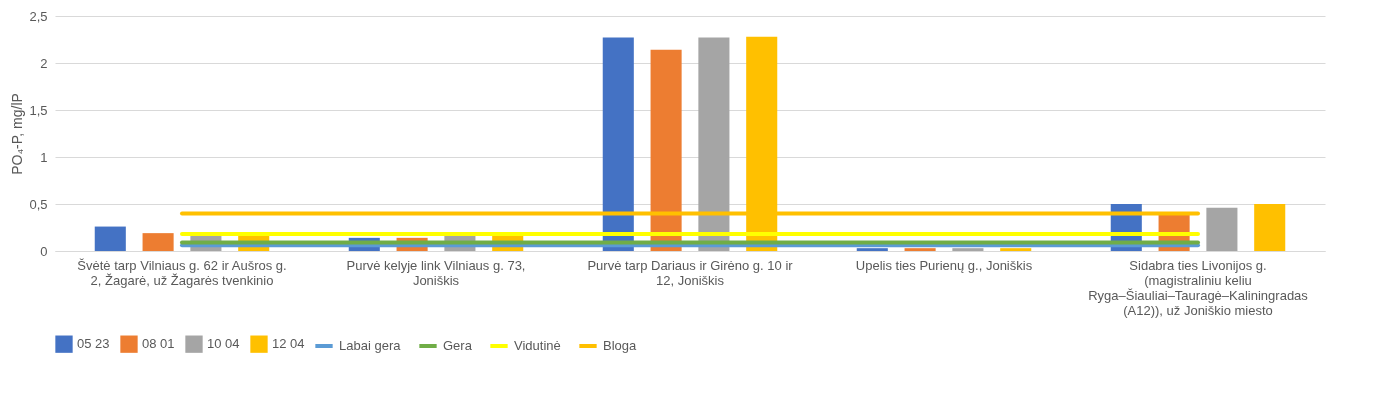 Image resolution: width=1384 pixels, height=403 pixels. I want to click on x-tick-label: Sidabra ties Livonijos g. (magistraliniu keliu Ryga–Šiauliai–Tauragė–Kaliningradas (A12)), už Joniškio miesto, so click(1198, 287).